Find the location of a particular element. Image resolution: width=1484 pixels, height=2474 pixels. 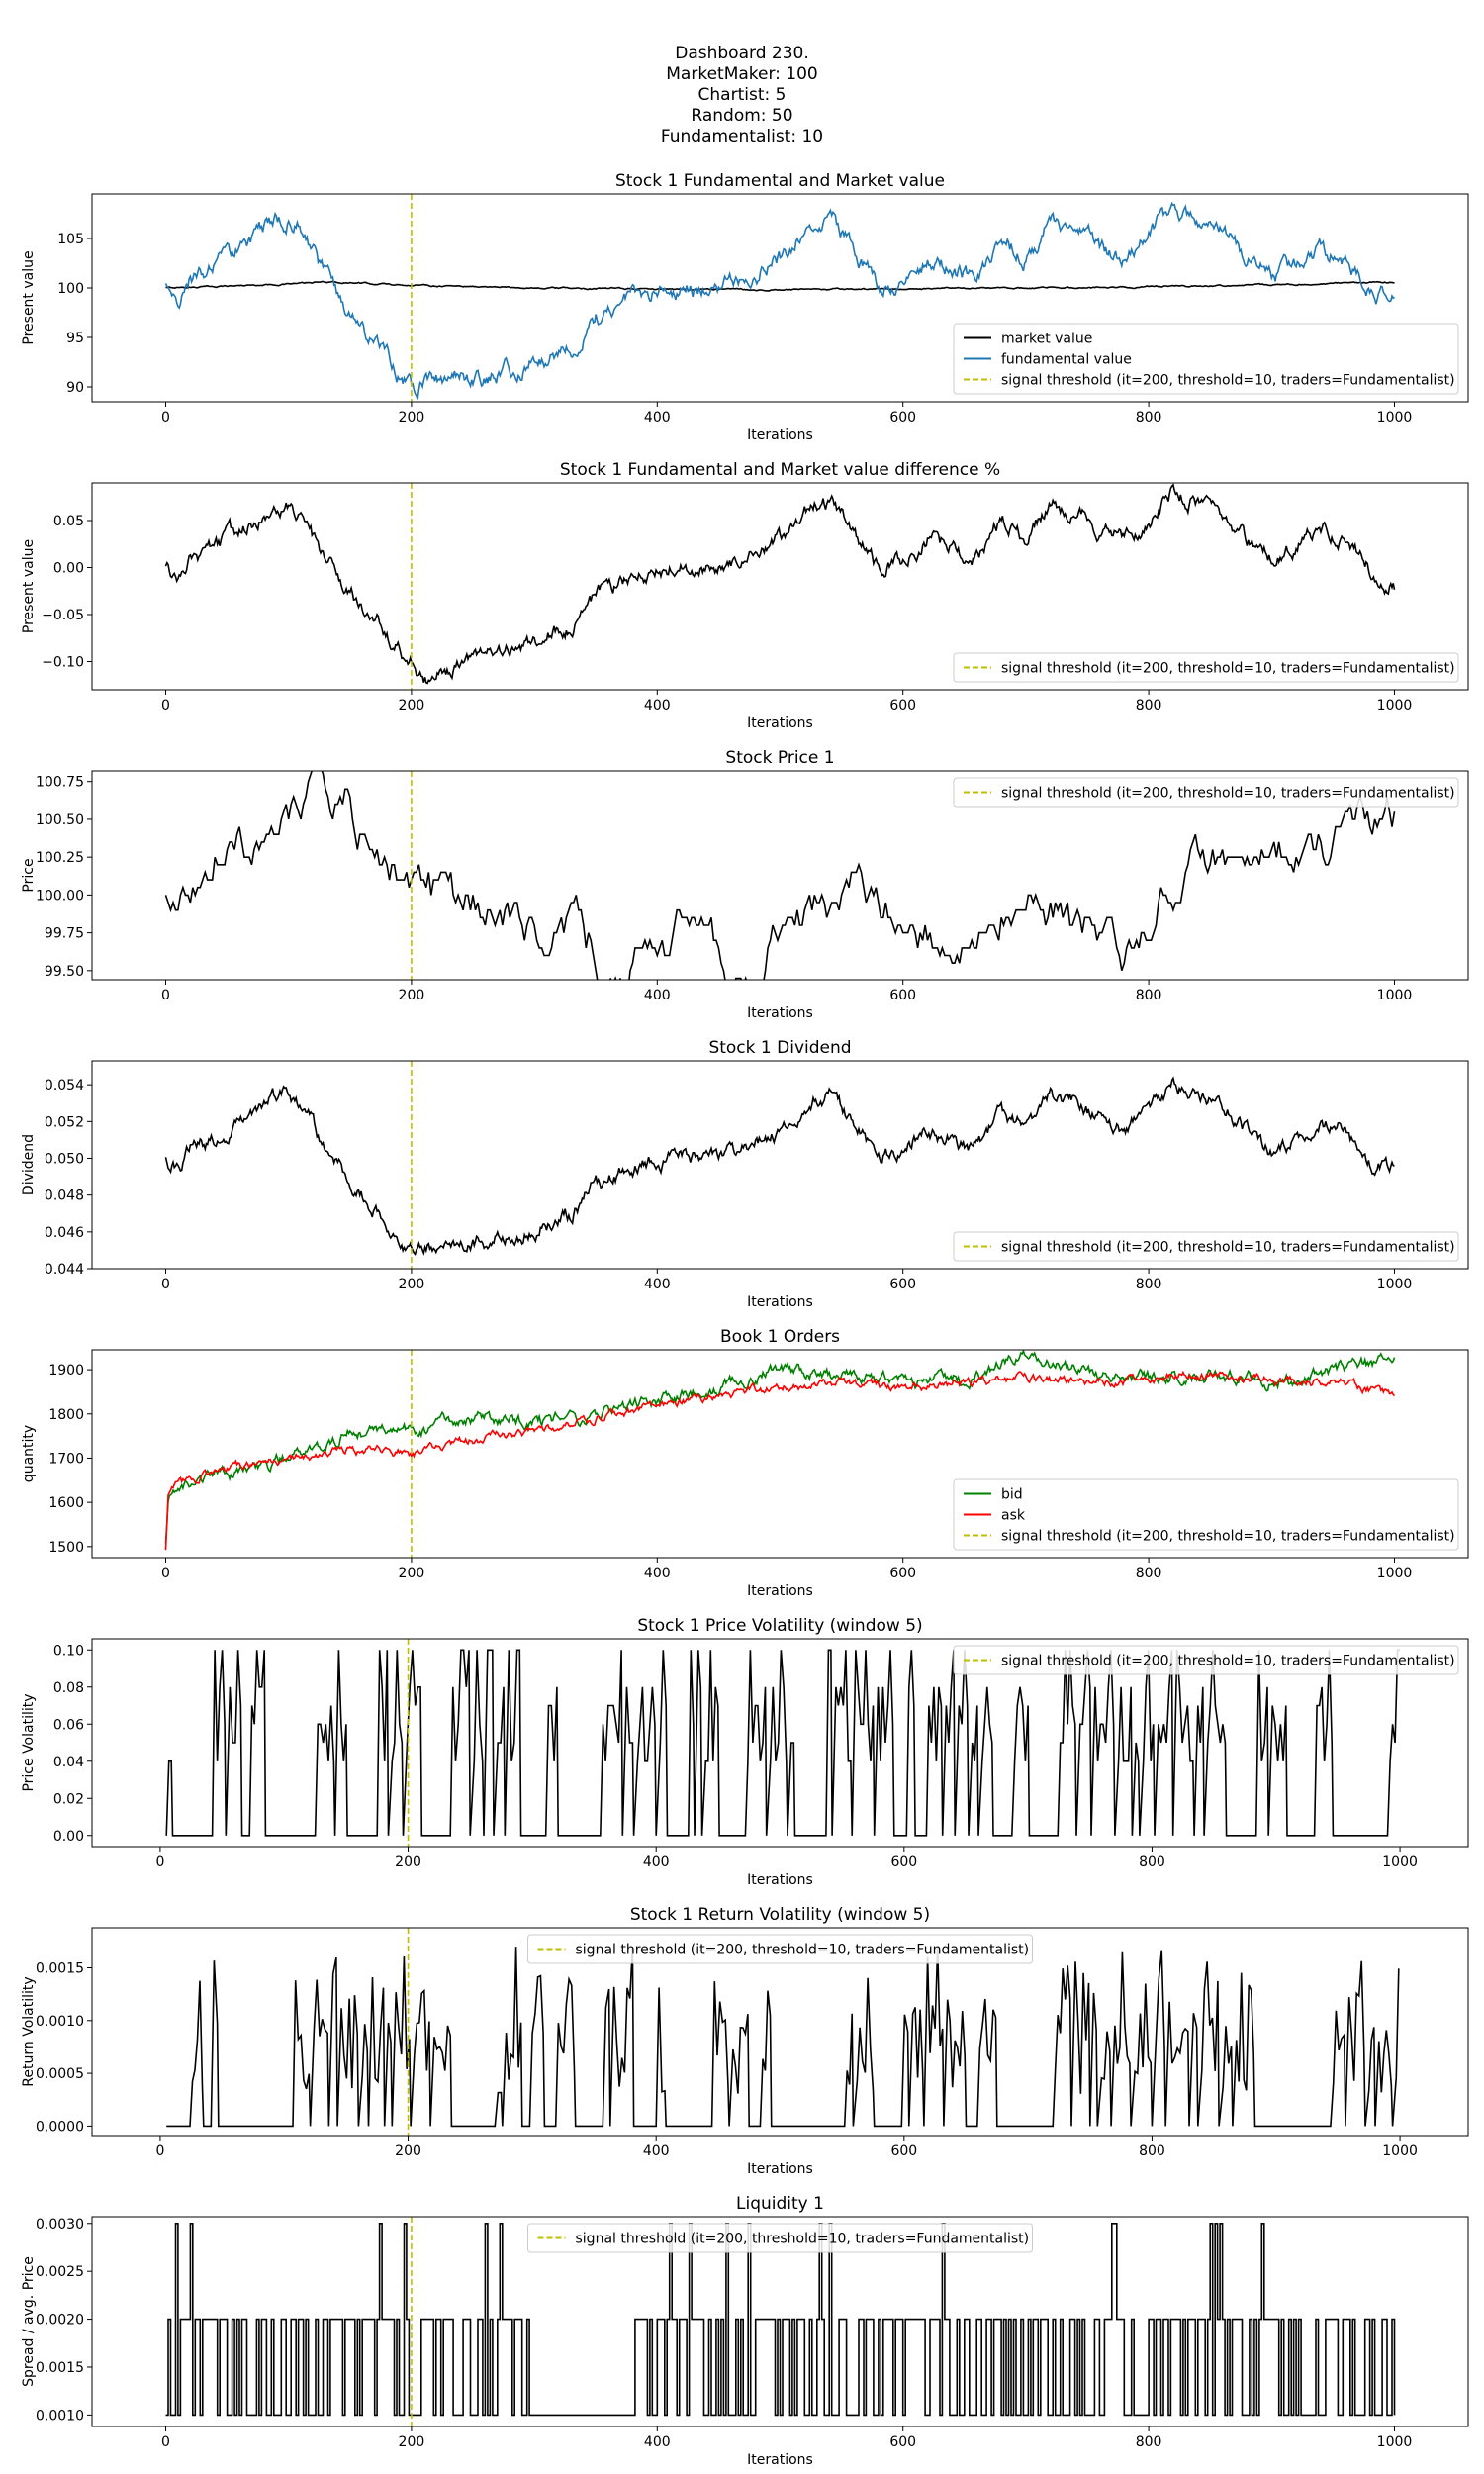

y-tick-label: 0.00 is located at coordinates (68, 1837).